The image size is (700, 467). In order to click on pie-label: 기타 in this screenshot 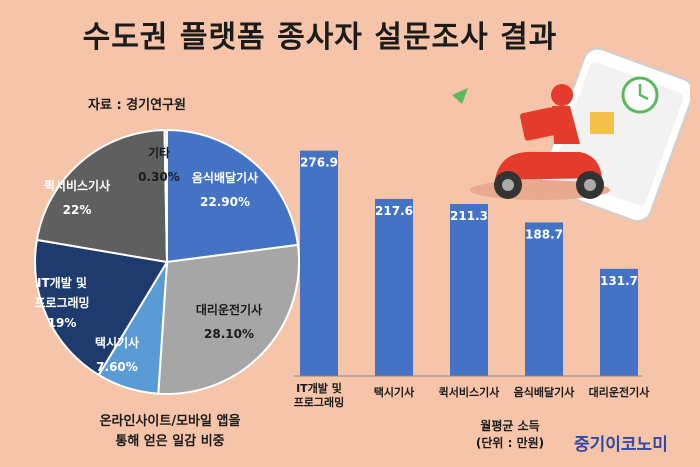, I will do `click(159, 152)`.